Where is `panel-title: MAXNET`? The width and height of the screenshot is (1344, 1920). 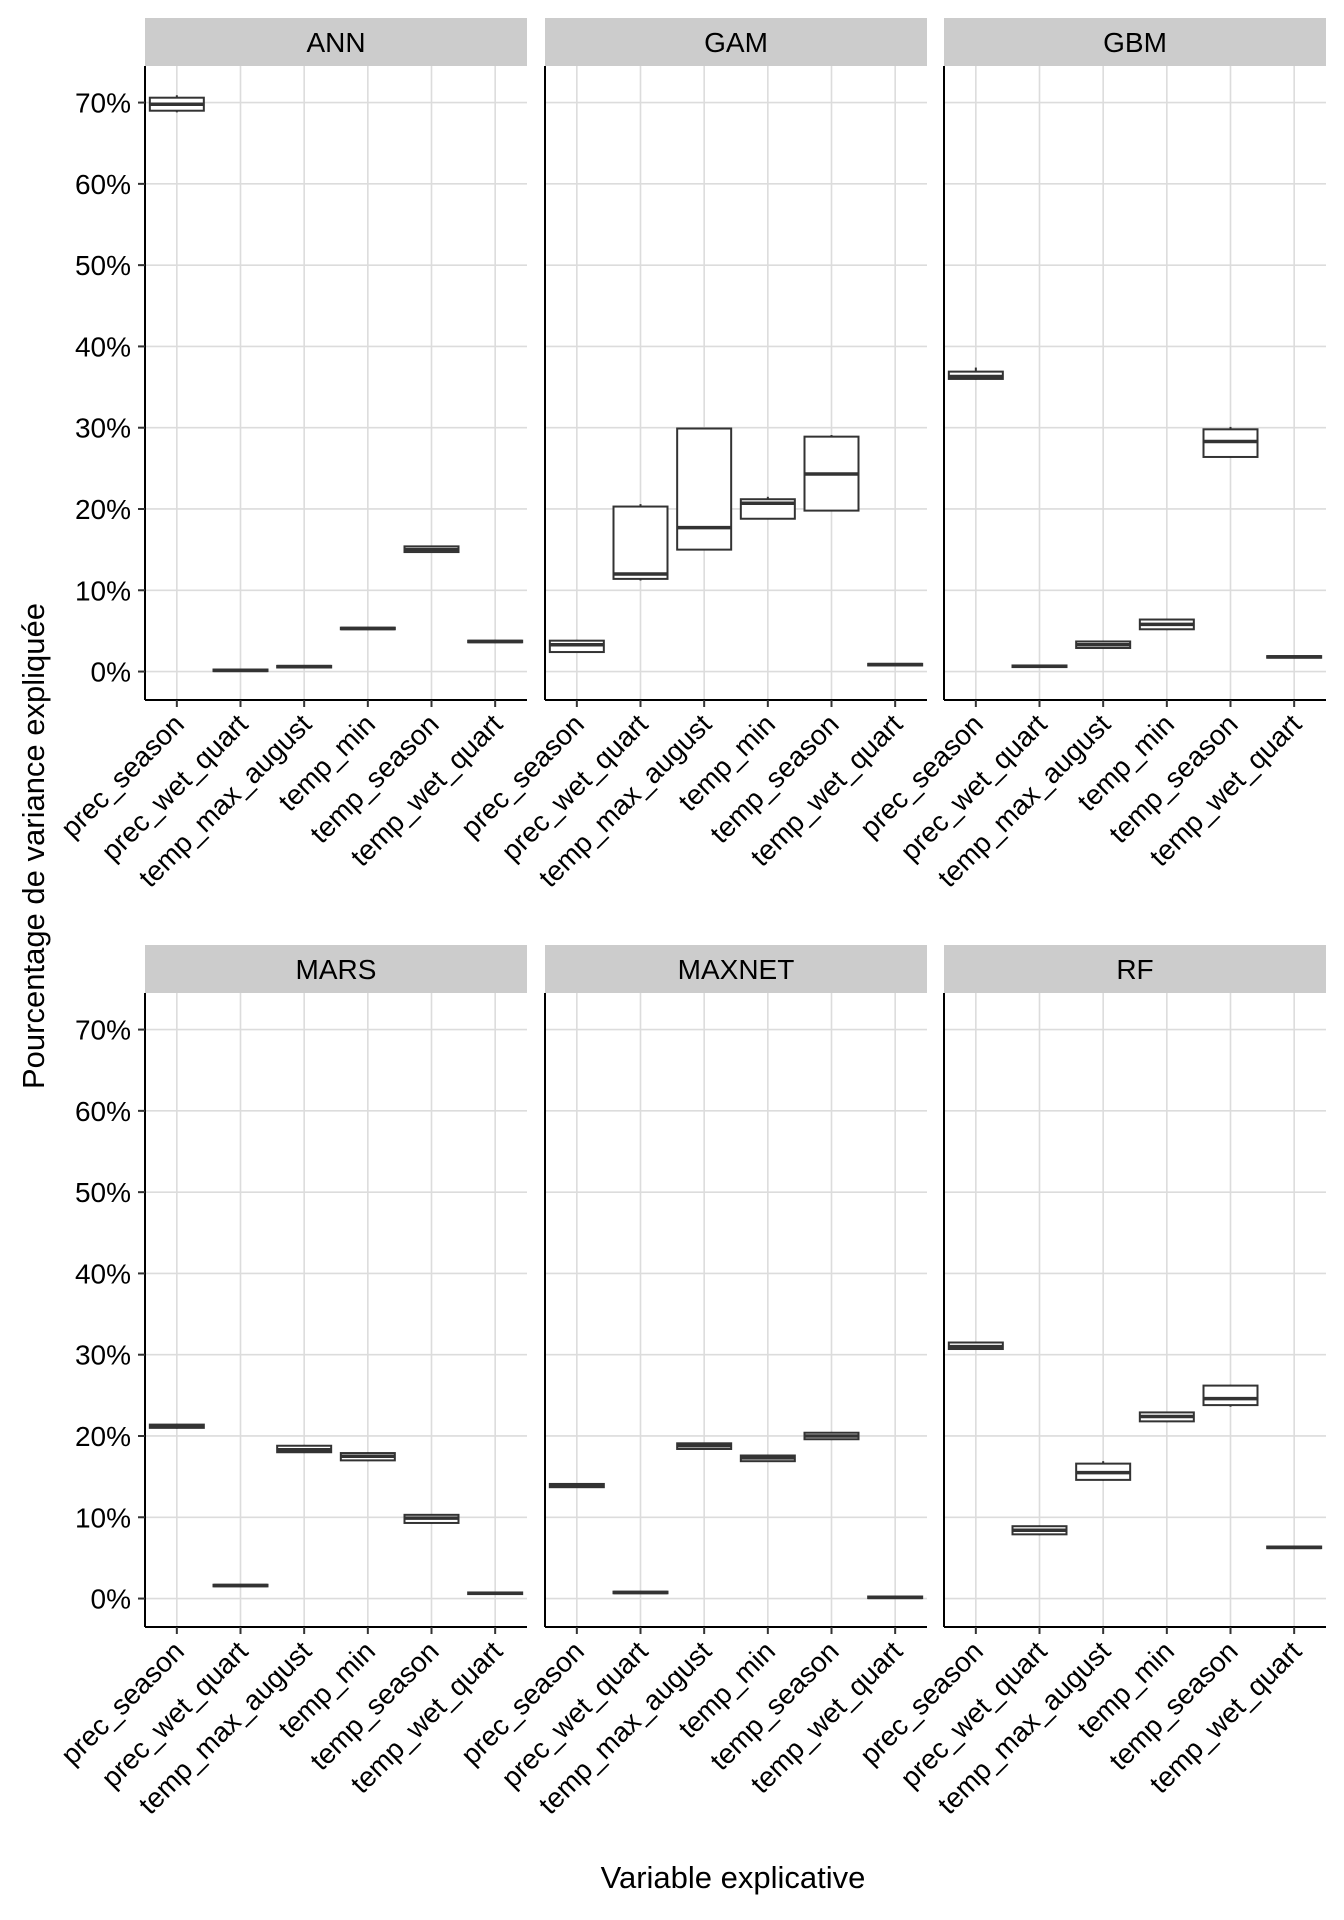 panel-title: MAXNET is located at coordinates (736, 969).